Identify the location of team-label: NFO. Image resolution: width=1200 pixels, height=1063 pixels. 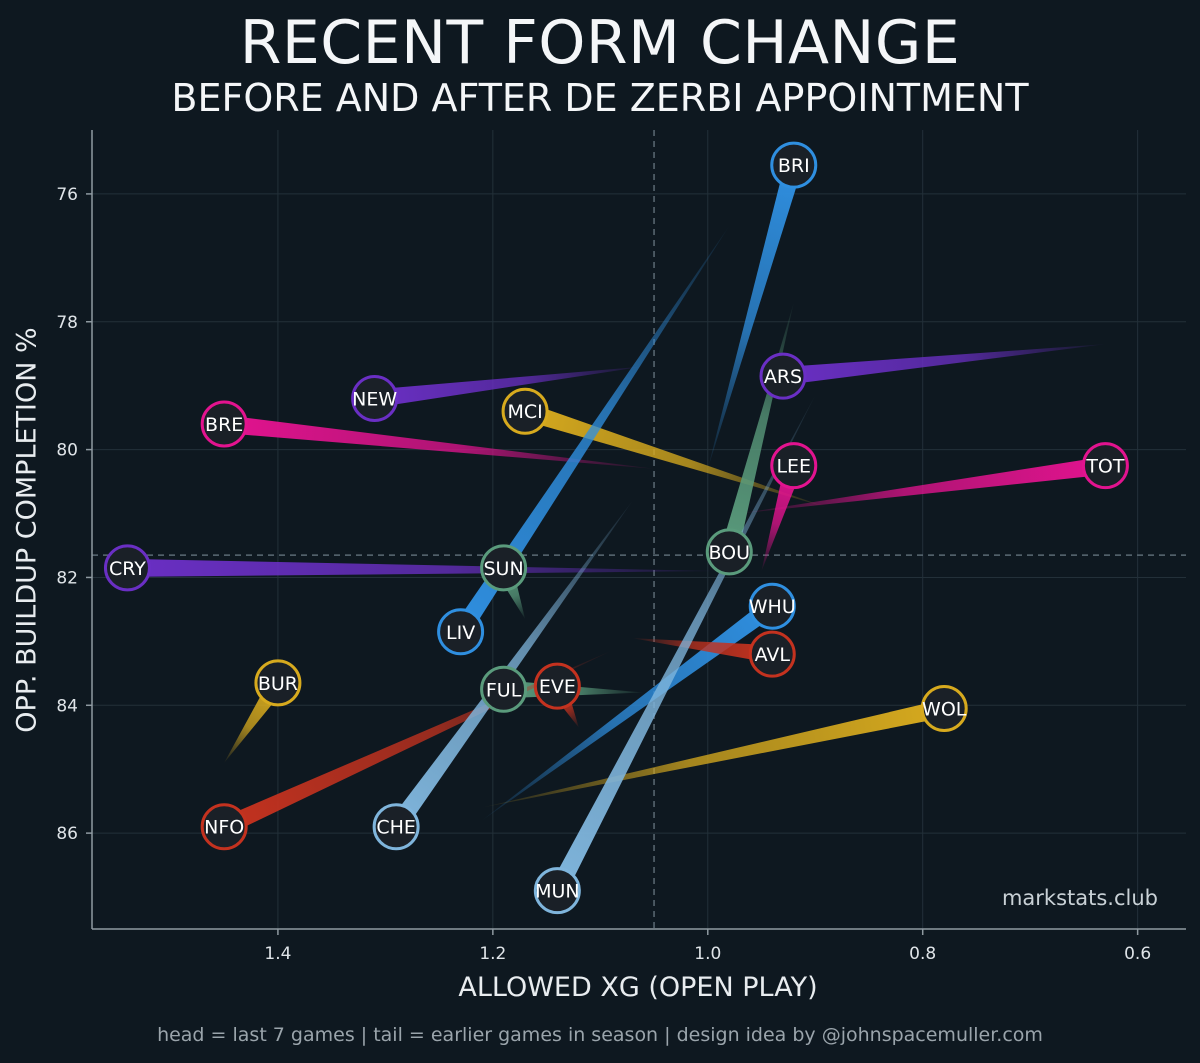
(224, 828).